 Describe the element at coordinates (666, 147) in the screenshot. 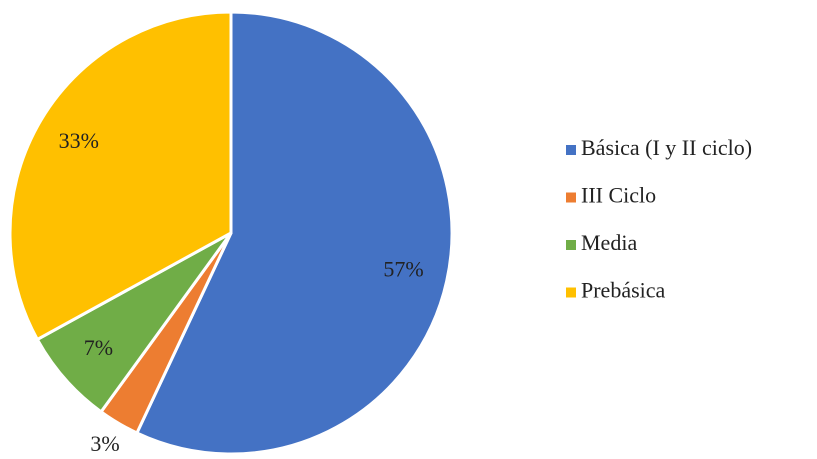

I see `legend-label: Básica (I y II ciclo)` at that location.